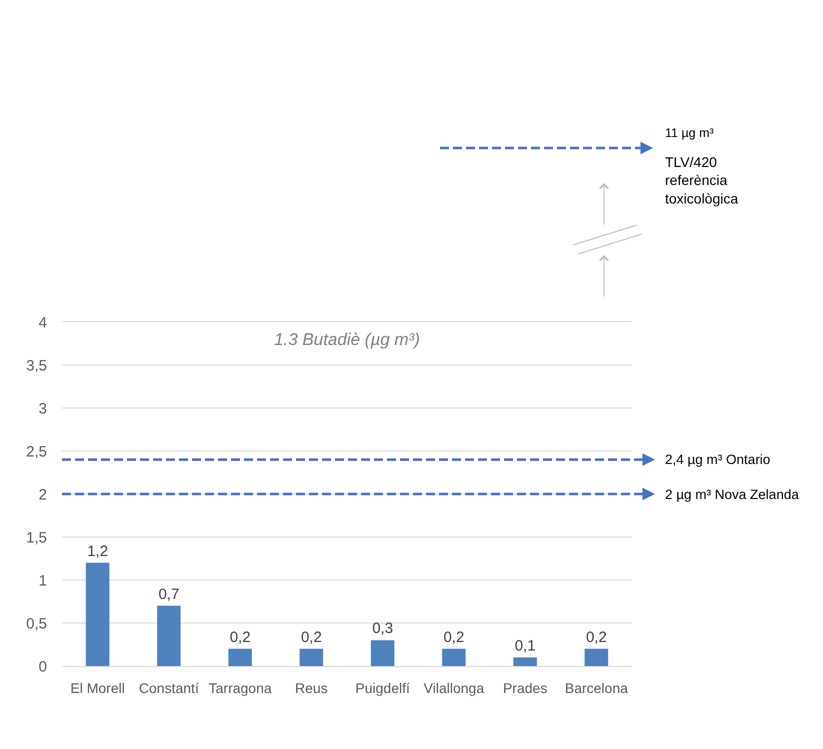  I want to click on data-label: 1,2, so click(97, 551).